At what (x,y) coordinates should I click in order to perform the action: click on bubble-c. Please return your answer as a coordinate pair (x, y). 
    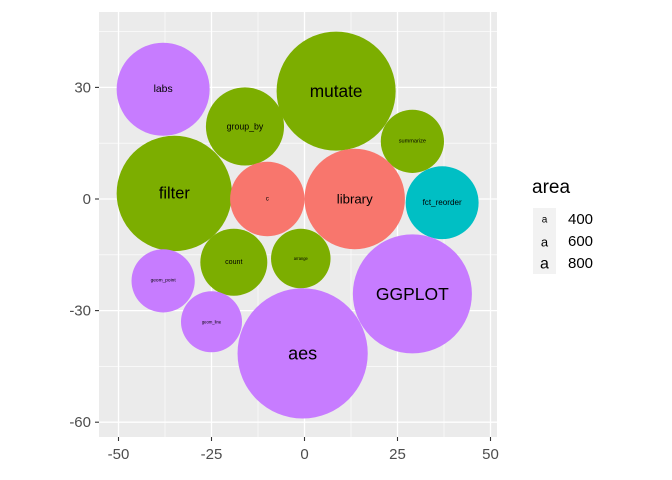
    Looking at the image, I should click on (267, 199).